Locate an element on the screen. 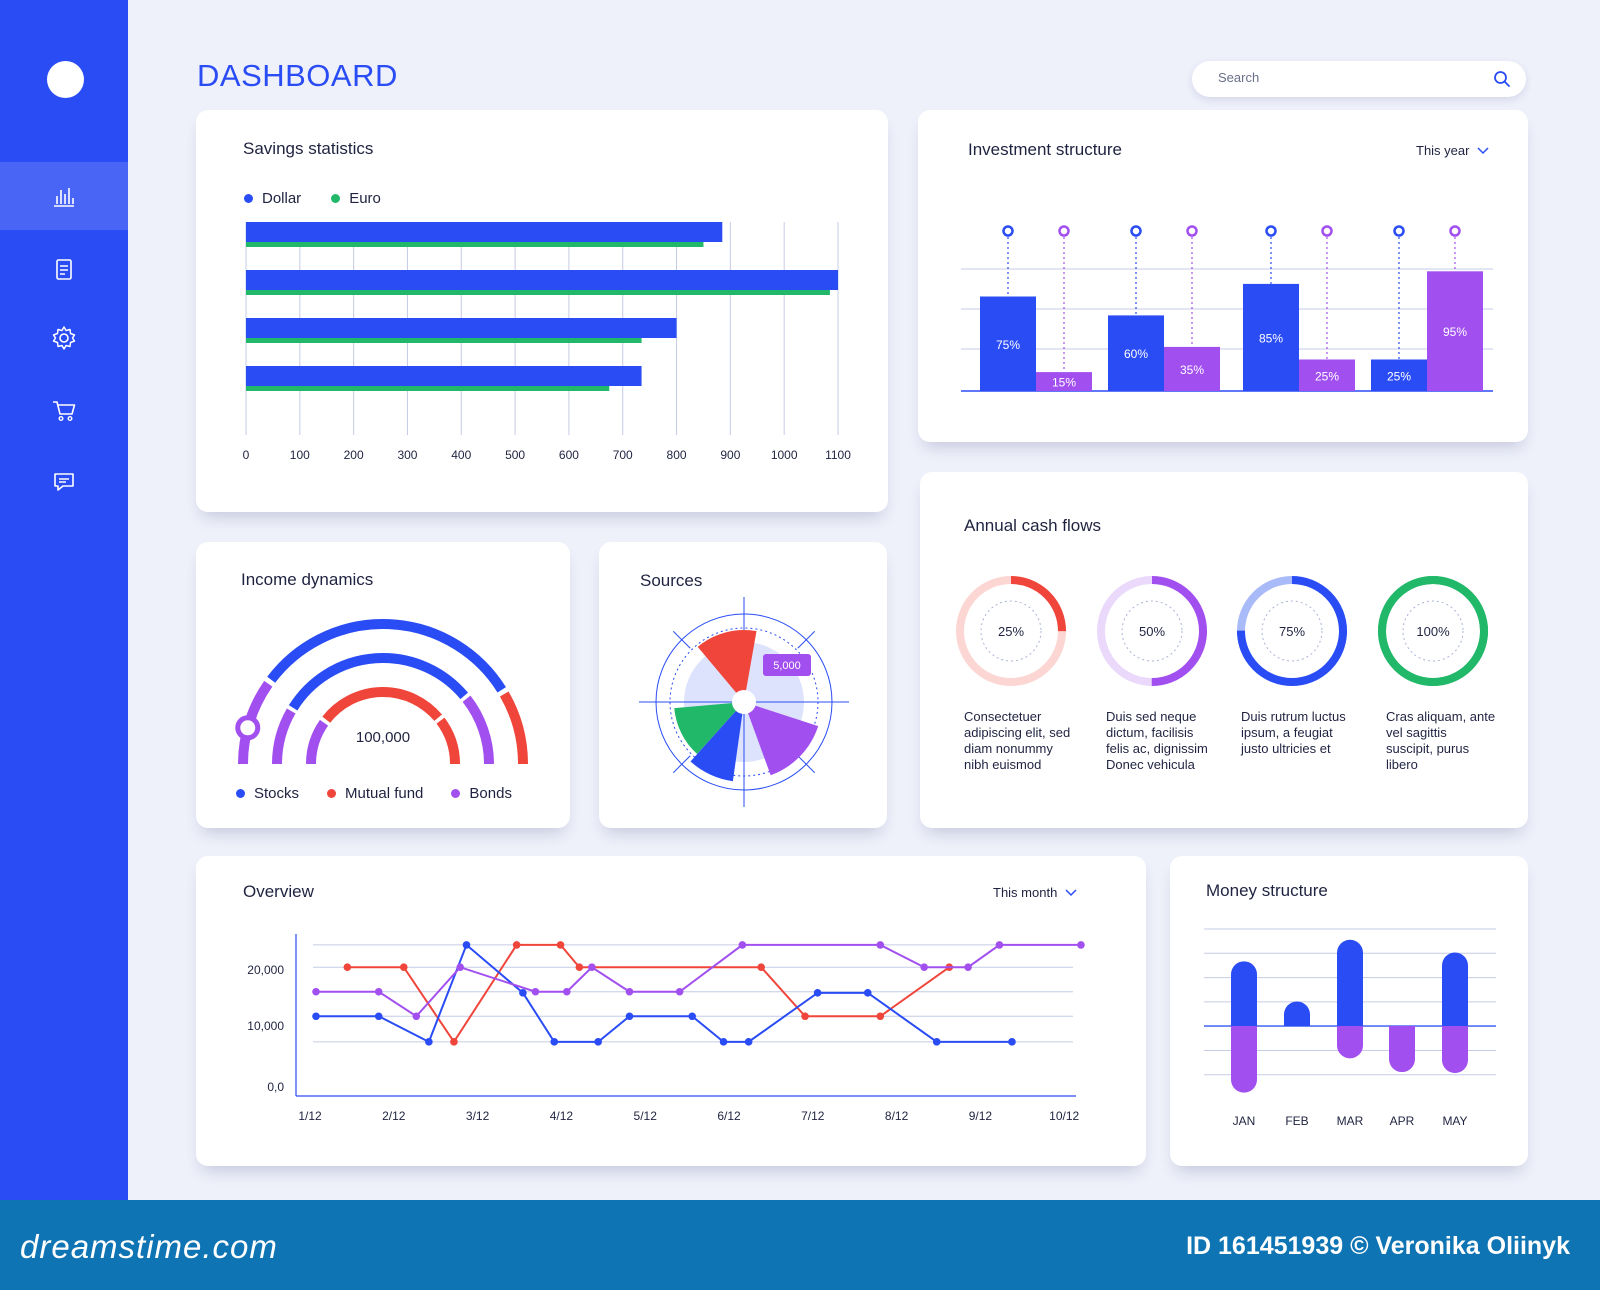  sources-title: Sources is located at coordinates (671, 580).